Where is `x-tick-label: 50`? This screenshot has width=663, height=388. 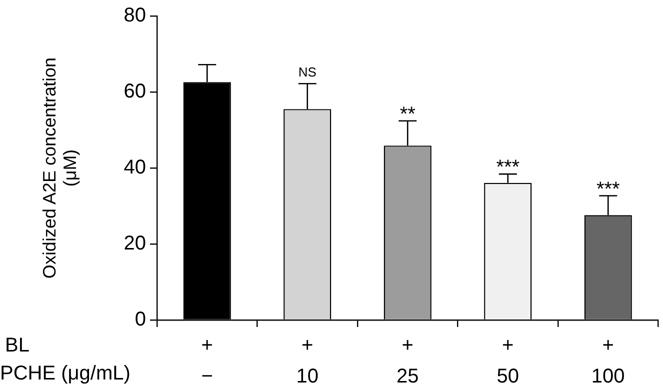
x-tick-label: 50 is located at coordinates (507, 377).